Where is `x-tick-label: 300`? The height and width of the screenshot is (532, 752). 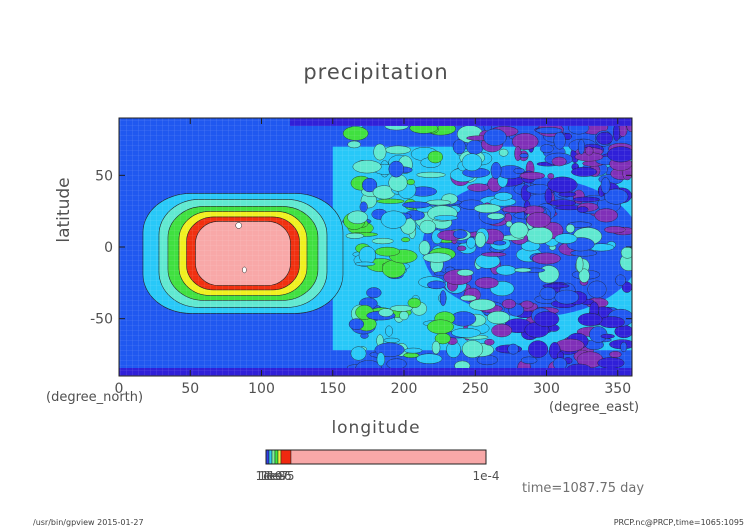 x-tick-label: 300 is located at coordinates (546, 389).